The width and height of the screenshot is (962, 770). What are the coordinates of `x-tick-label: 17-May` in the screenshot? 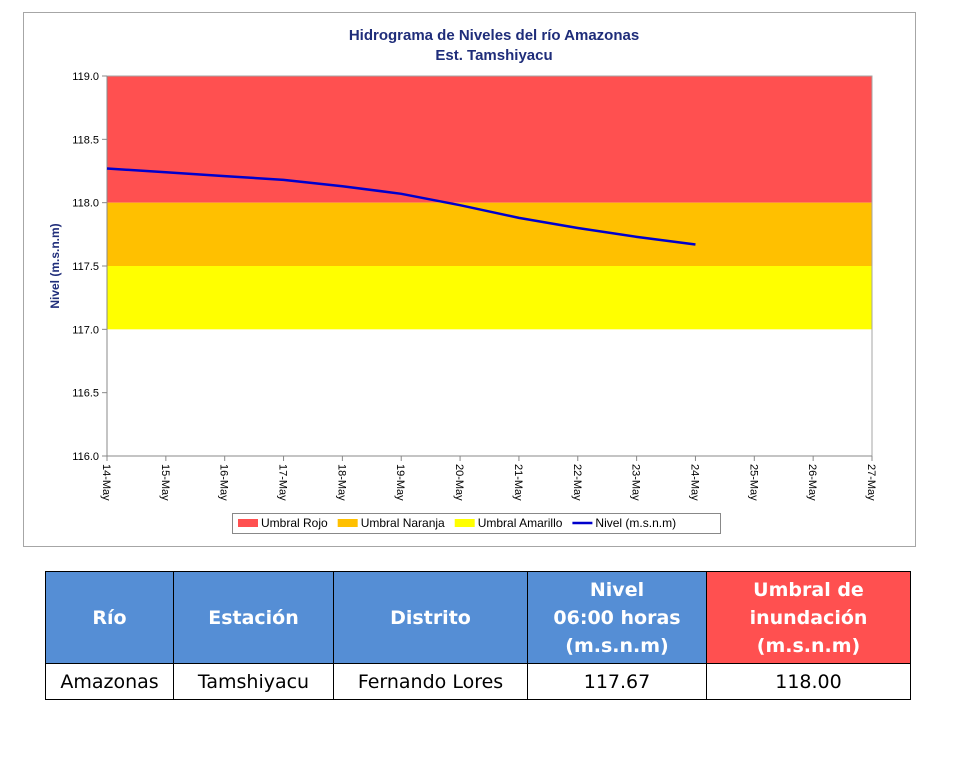 It's located at (283, 482).